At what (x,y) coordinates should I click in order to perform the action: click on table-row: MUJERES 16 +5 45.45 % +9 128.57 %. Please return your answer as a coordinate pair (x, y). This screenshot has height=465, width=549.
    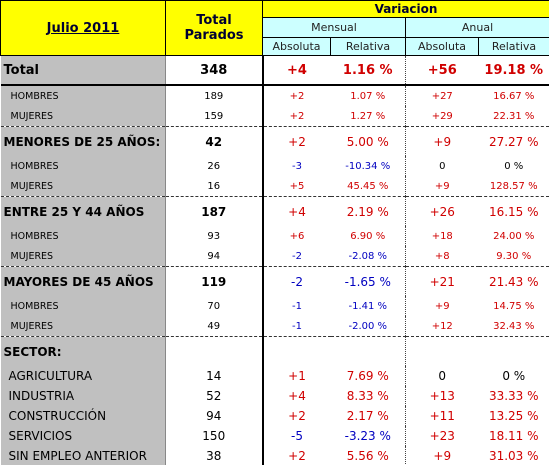
    Looking at the image, I should click on (274, 186).